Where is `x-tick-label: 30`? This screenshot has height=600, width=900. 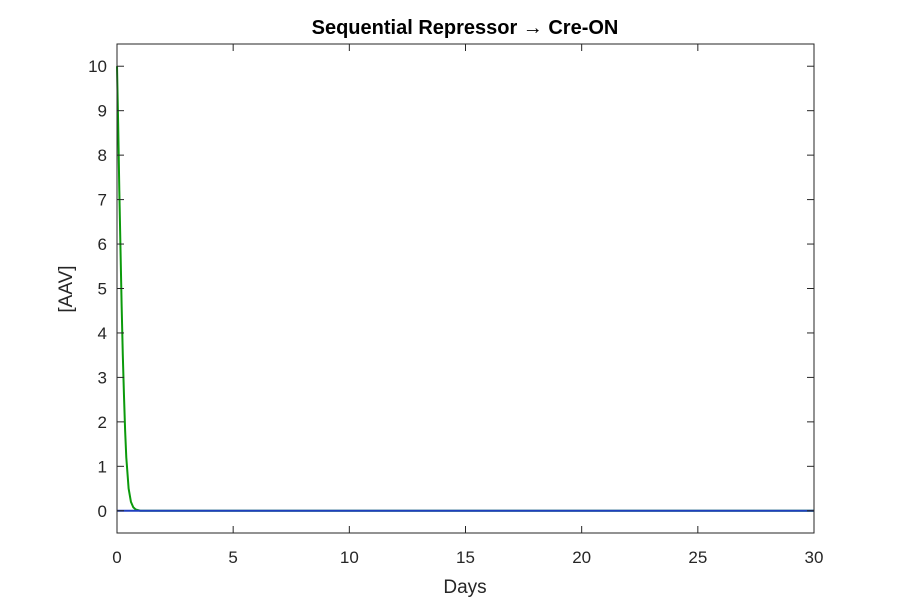
x-tick-label: 30 is located at coordinates (814, 557).